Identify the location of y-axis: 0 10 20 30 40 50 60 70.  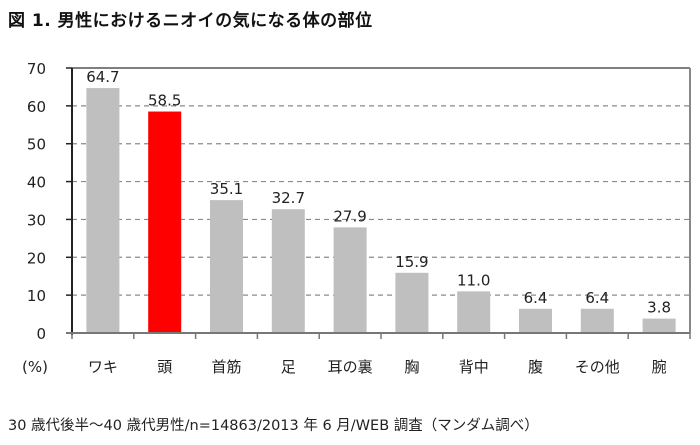
(50, 201).